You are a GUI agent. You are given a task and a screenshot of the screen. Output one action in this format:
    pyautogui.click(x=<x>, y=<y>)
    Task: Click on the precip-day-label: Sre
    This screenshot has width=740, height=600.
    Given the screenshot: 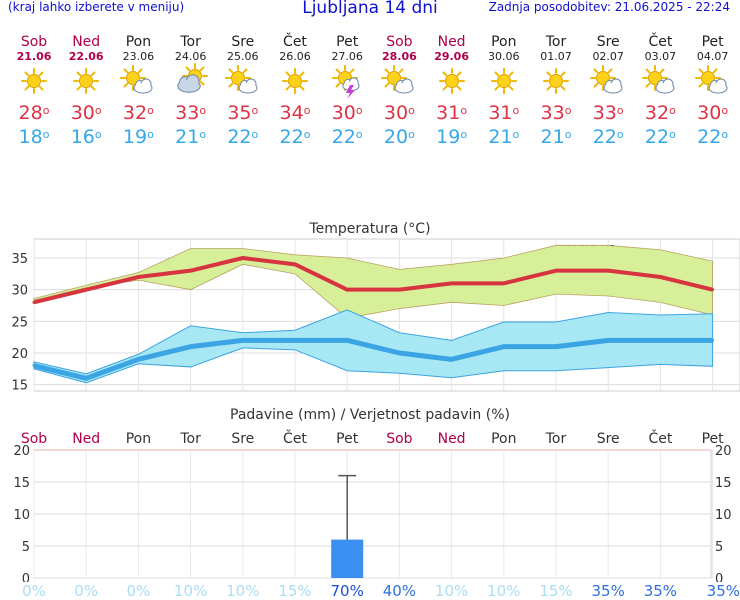 What is the action you would take?
    pyautogui.click(x=608, y=439)
    